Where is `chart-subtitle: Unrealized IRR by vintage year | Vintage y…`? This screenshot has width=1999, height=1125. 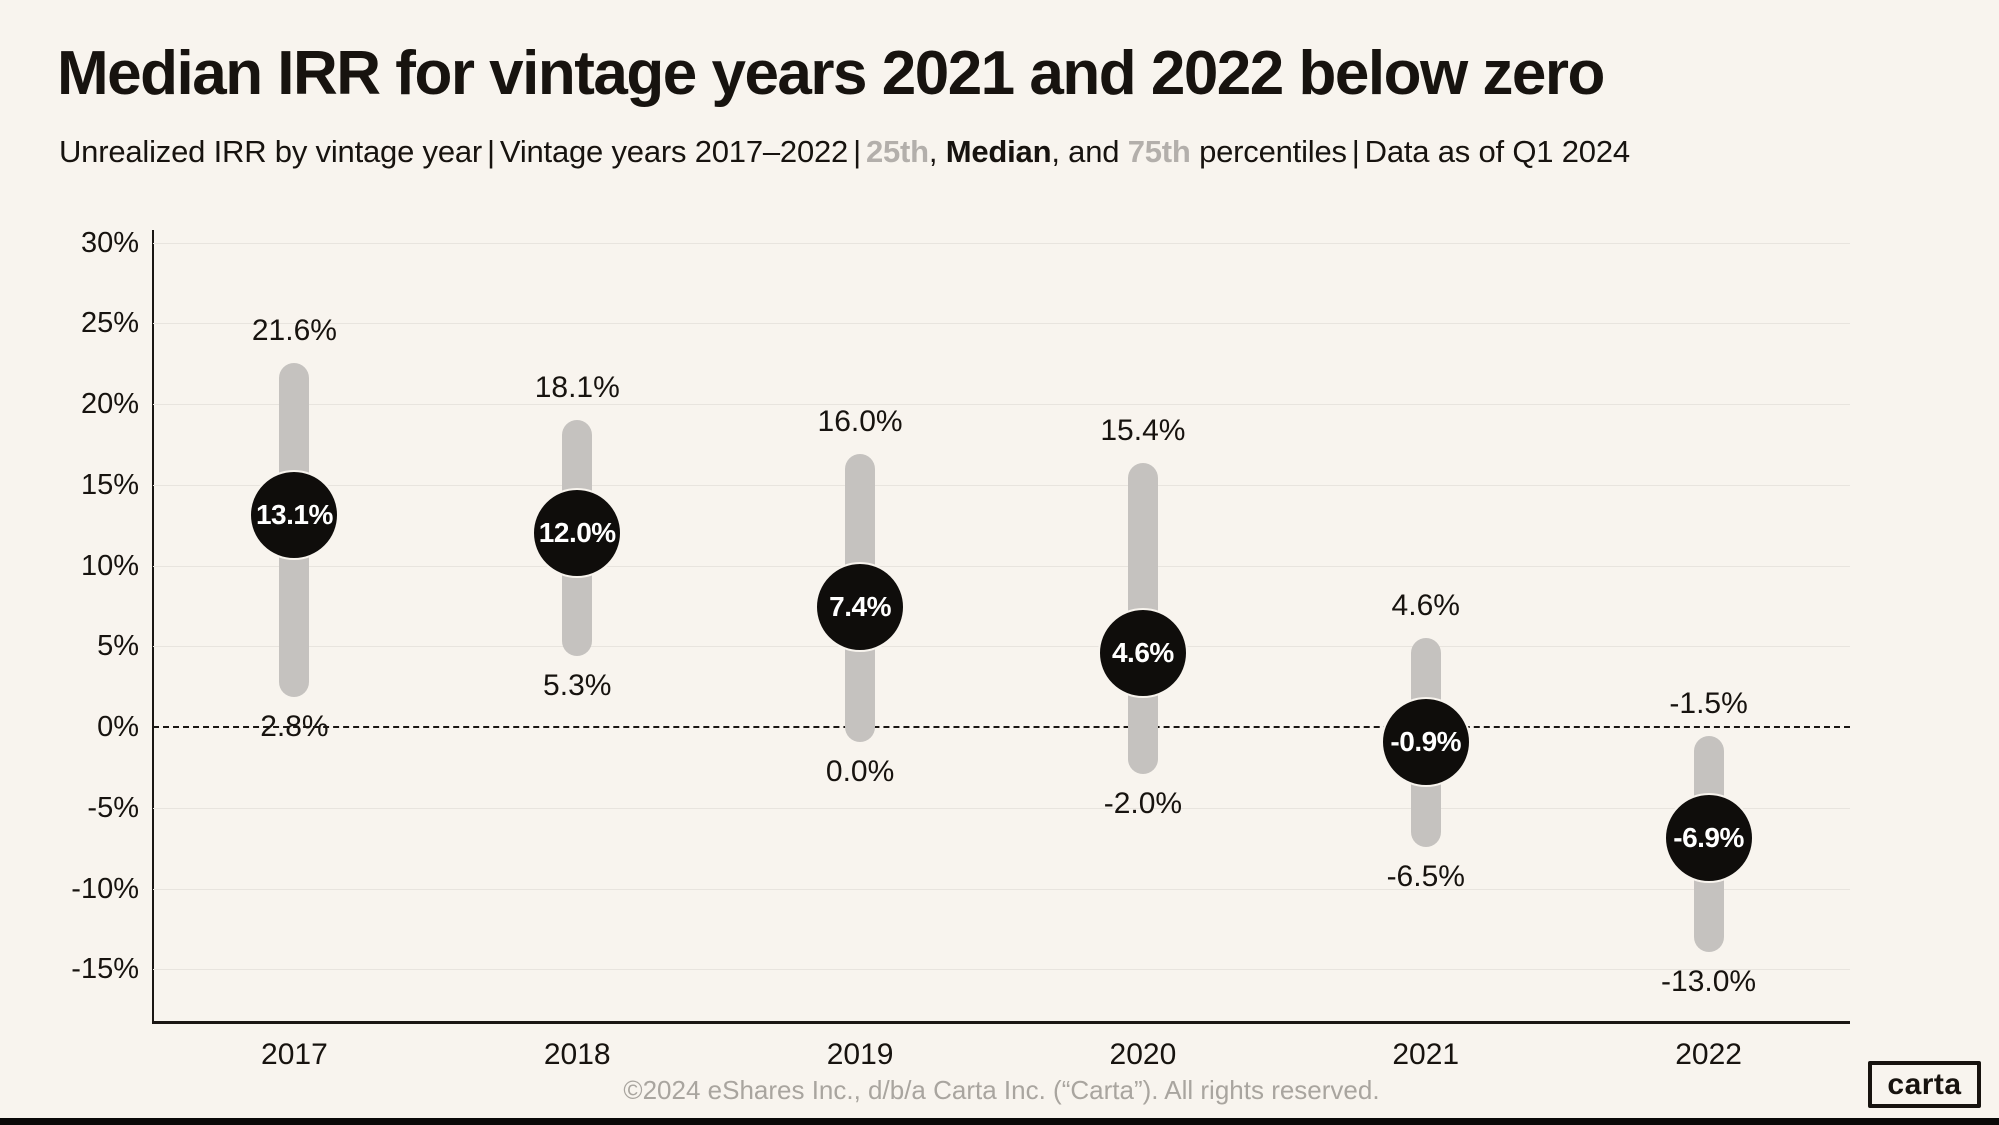 chart-subtitle: Unrealized IRR by vintage year | Vintage y… is located at coordinates (844, 152).